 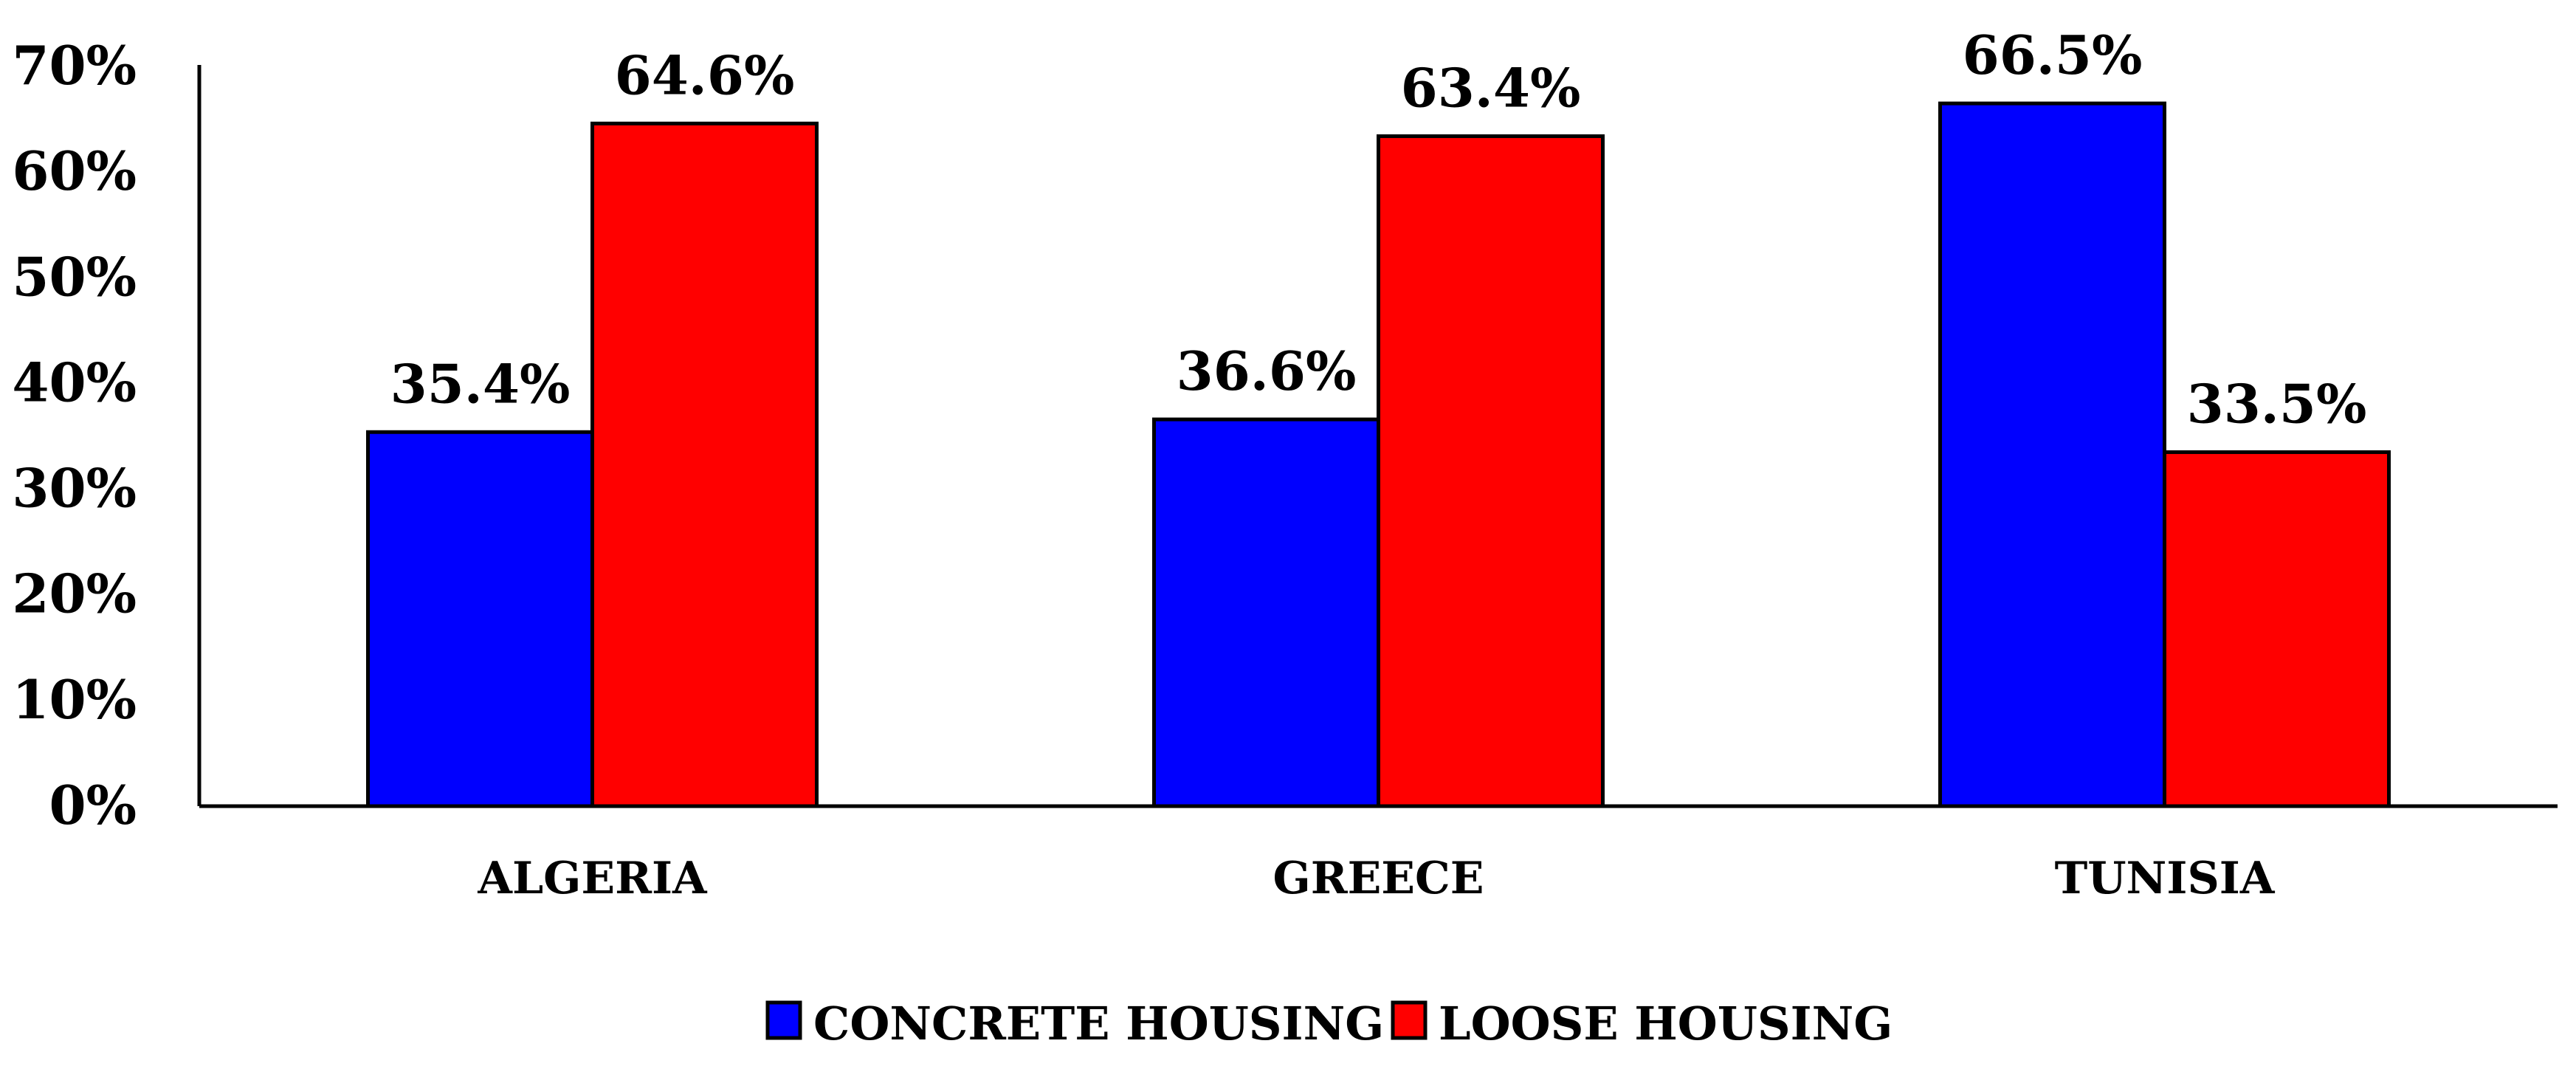 I want to click on data-label: 33.5%, so click(x=2277, y=403).